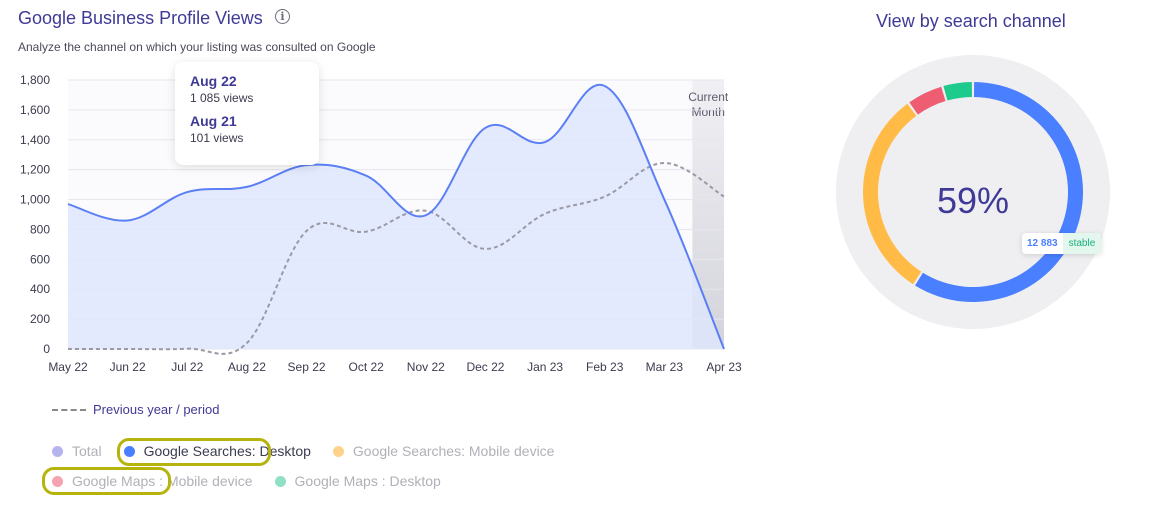 The height and width of the screenshot is (506, 1171). What do you see at coordinates (1082, 243) in the screenshot?
I see `badge-status: stable` at bounding box center [1082, 243].